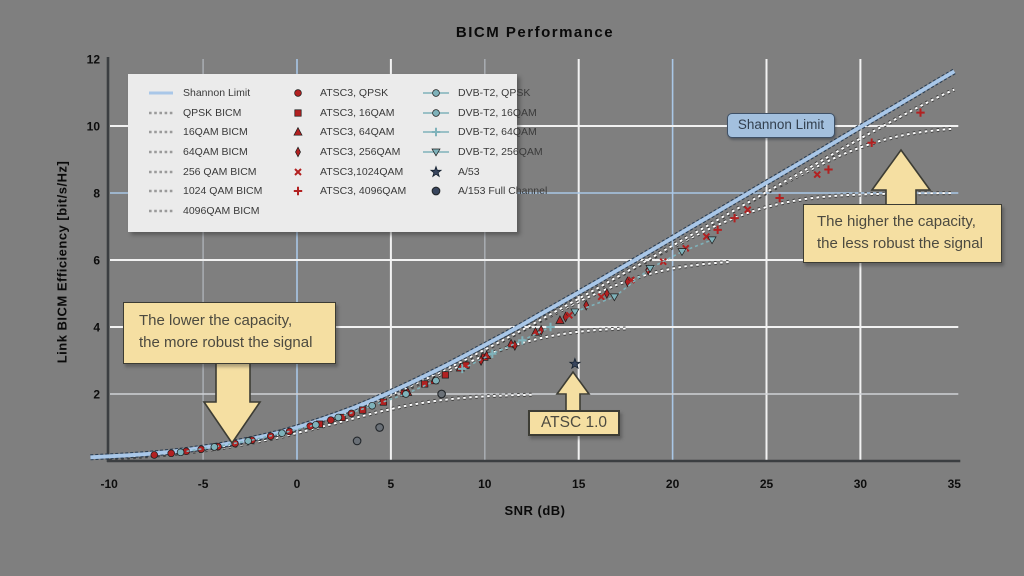  I want to click on square-red, so click(298, 112).